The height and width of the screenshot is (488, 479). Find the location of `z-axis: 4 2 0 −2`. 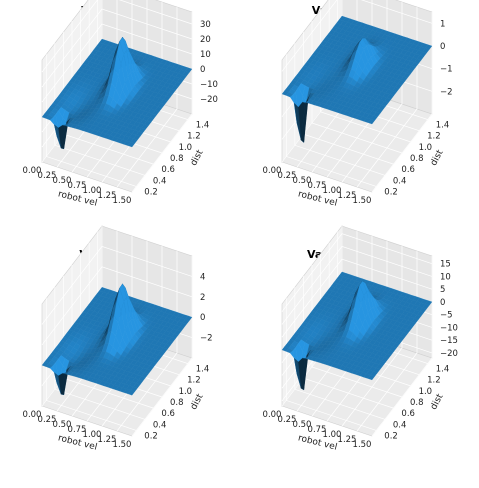

z-axis: 4 2 0 −2 is located at coordinates (206, 307).